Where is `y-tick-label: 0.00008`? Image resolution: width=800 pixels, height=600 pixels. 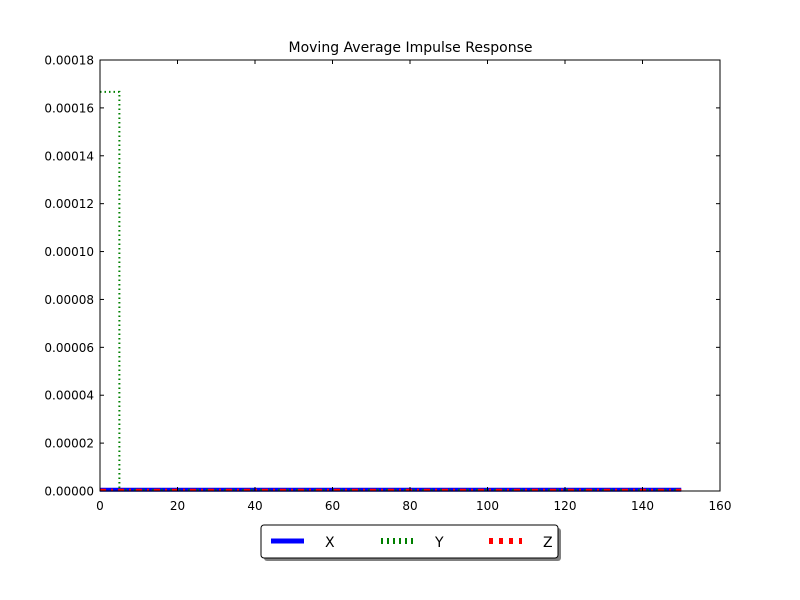 y-tick-label: 0.00008 is located at coordinates (69, 300).